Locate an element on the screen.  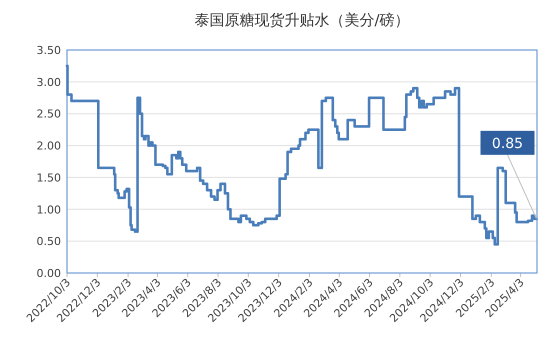
y-tick-label: 1.50 is located at coordinates (48, 177).